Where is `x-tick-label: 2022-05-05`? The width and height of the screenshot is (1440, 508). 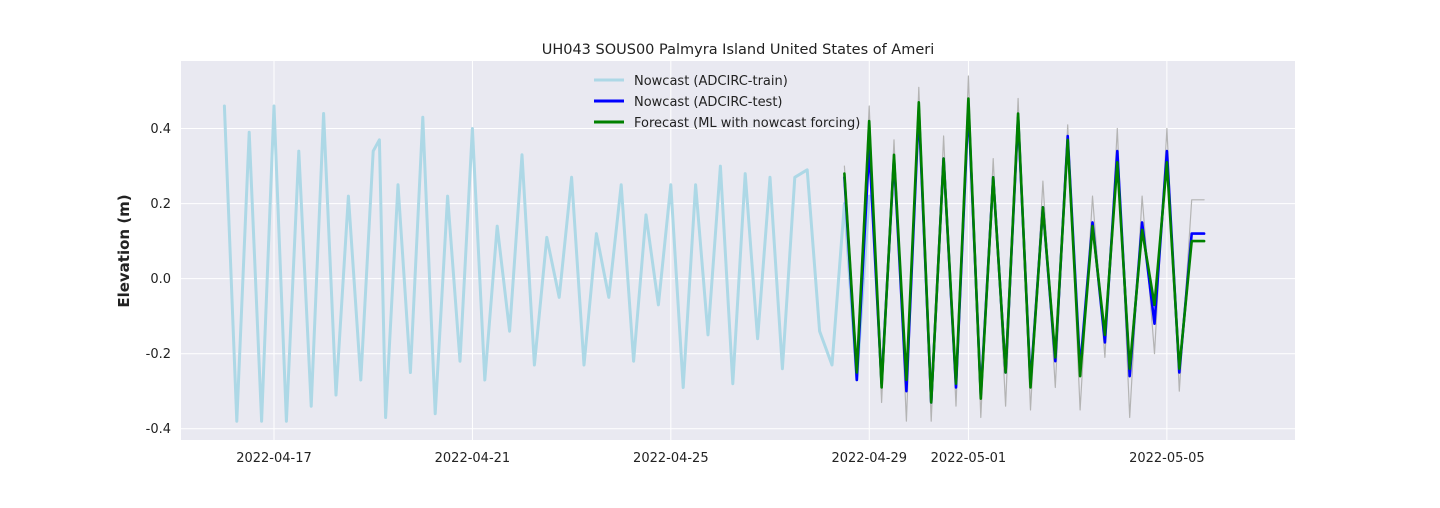 x-tick-label: 2022-05-05 is located at coordinates (1167, 458).